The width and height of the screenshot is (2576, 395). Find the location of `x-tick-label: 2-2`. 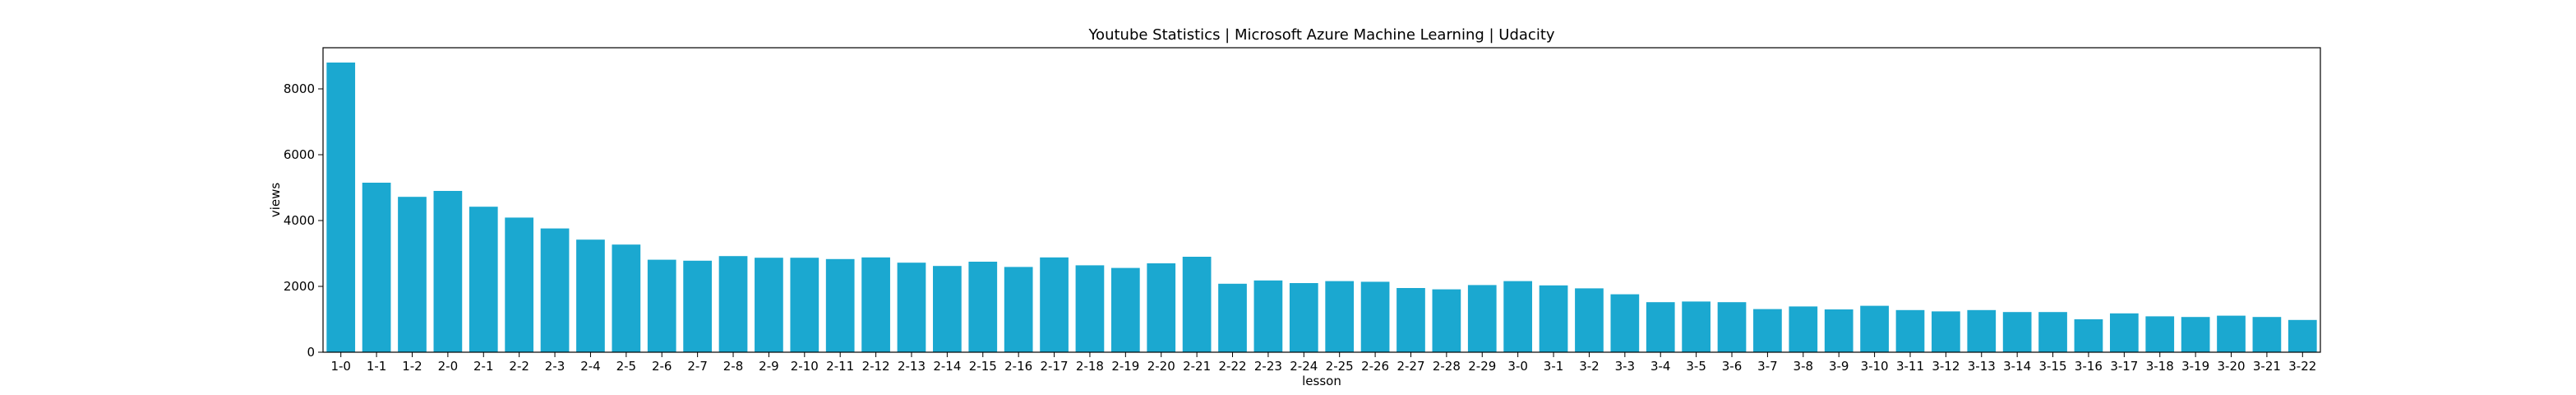

x-tick-label: 2-2 is located at coordinates (519, 366).